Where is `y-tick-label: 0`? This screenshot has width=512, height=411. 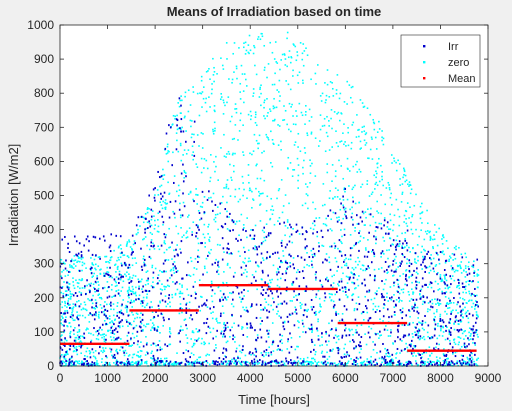 y-tick-label: 0 is located at coordinates (50, 366).